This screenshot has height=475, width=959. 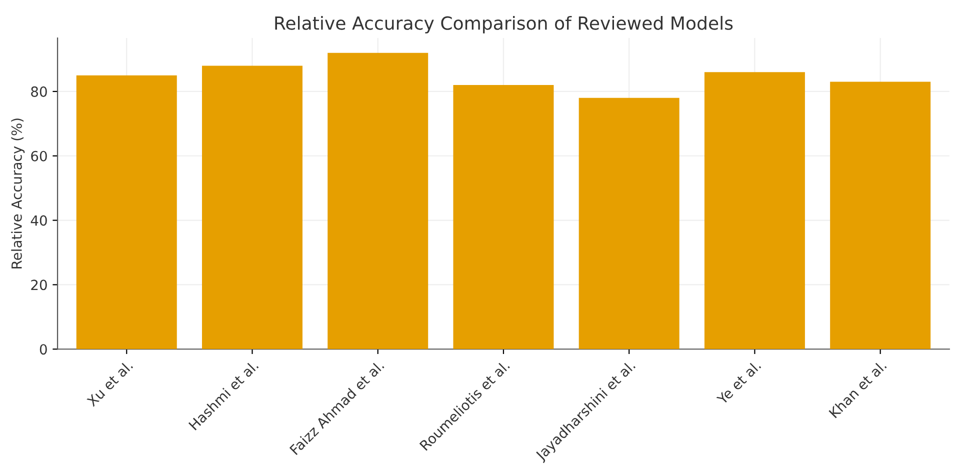 I want to click on x-tick-label: Xu et al., so click(x=110, y=384).